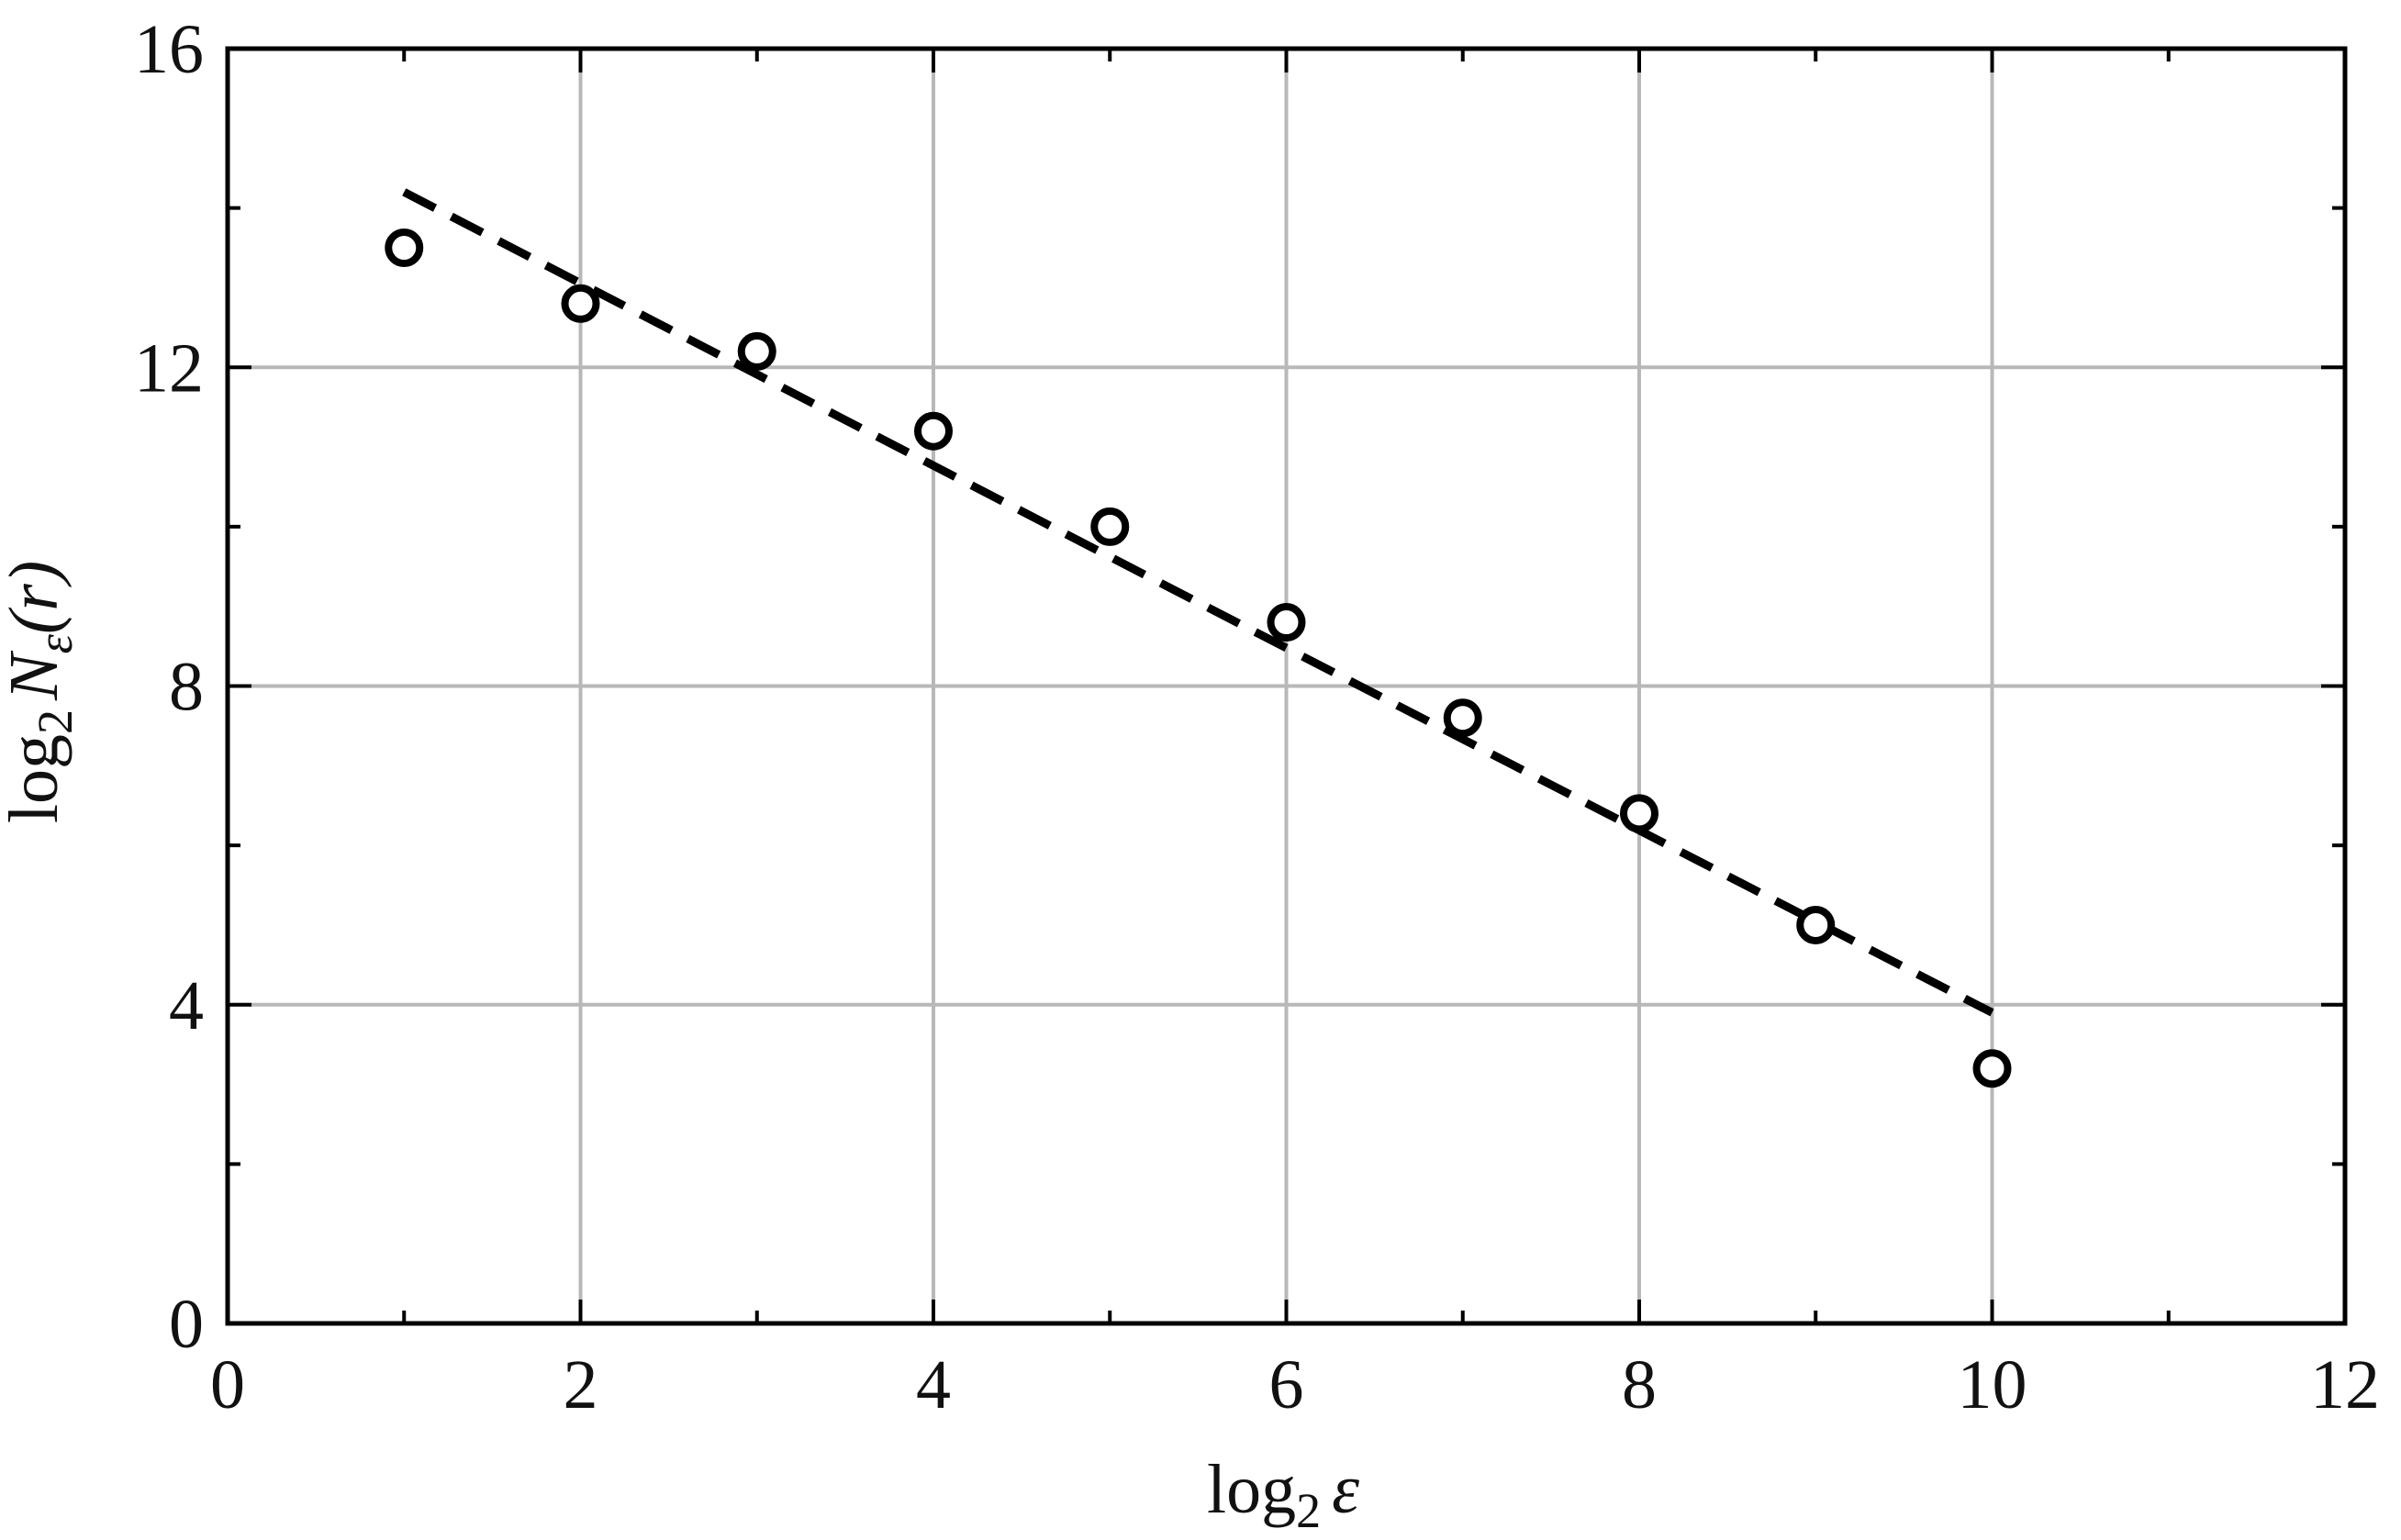 The width and height of the screenshot is (2401, 1540). I want to click on y-axis-label: log2 Nε(r), so click(41, 692).